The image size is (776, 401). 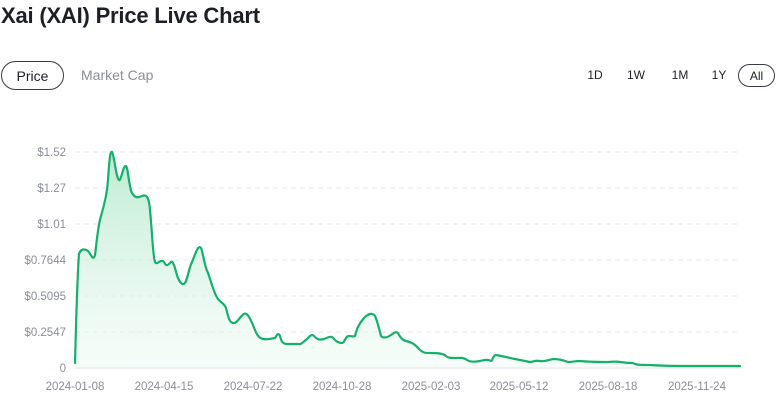 What do you see at coordinates (253, 387) in the screenshot?
I see `x-tick-label: 2024-07-22` at bounding box center [253, 387].